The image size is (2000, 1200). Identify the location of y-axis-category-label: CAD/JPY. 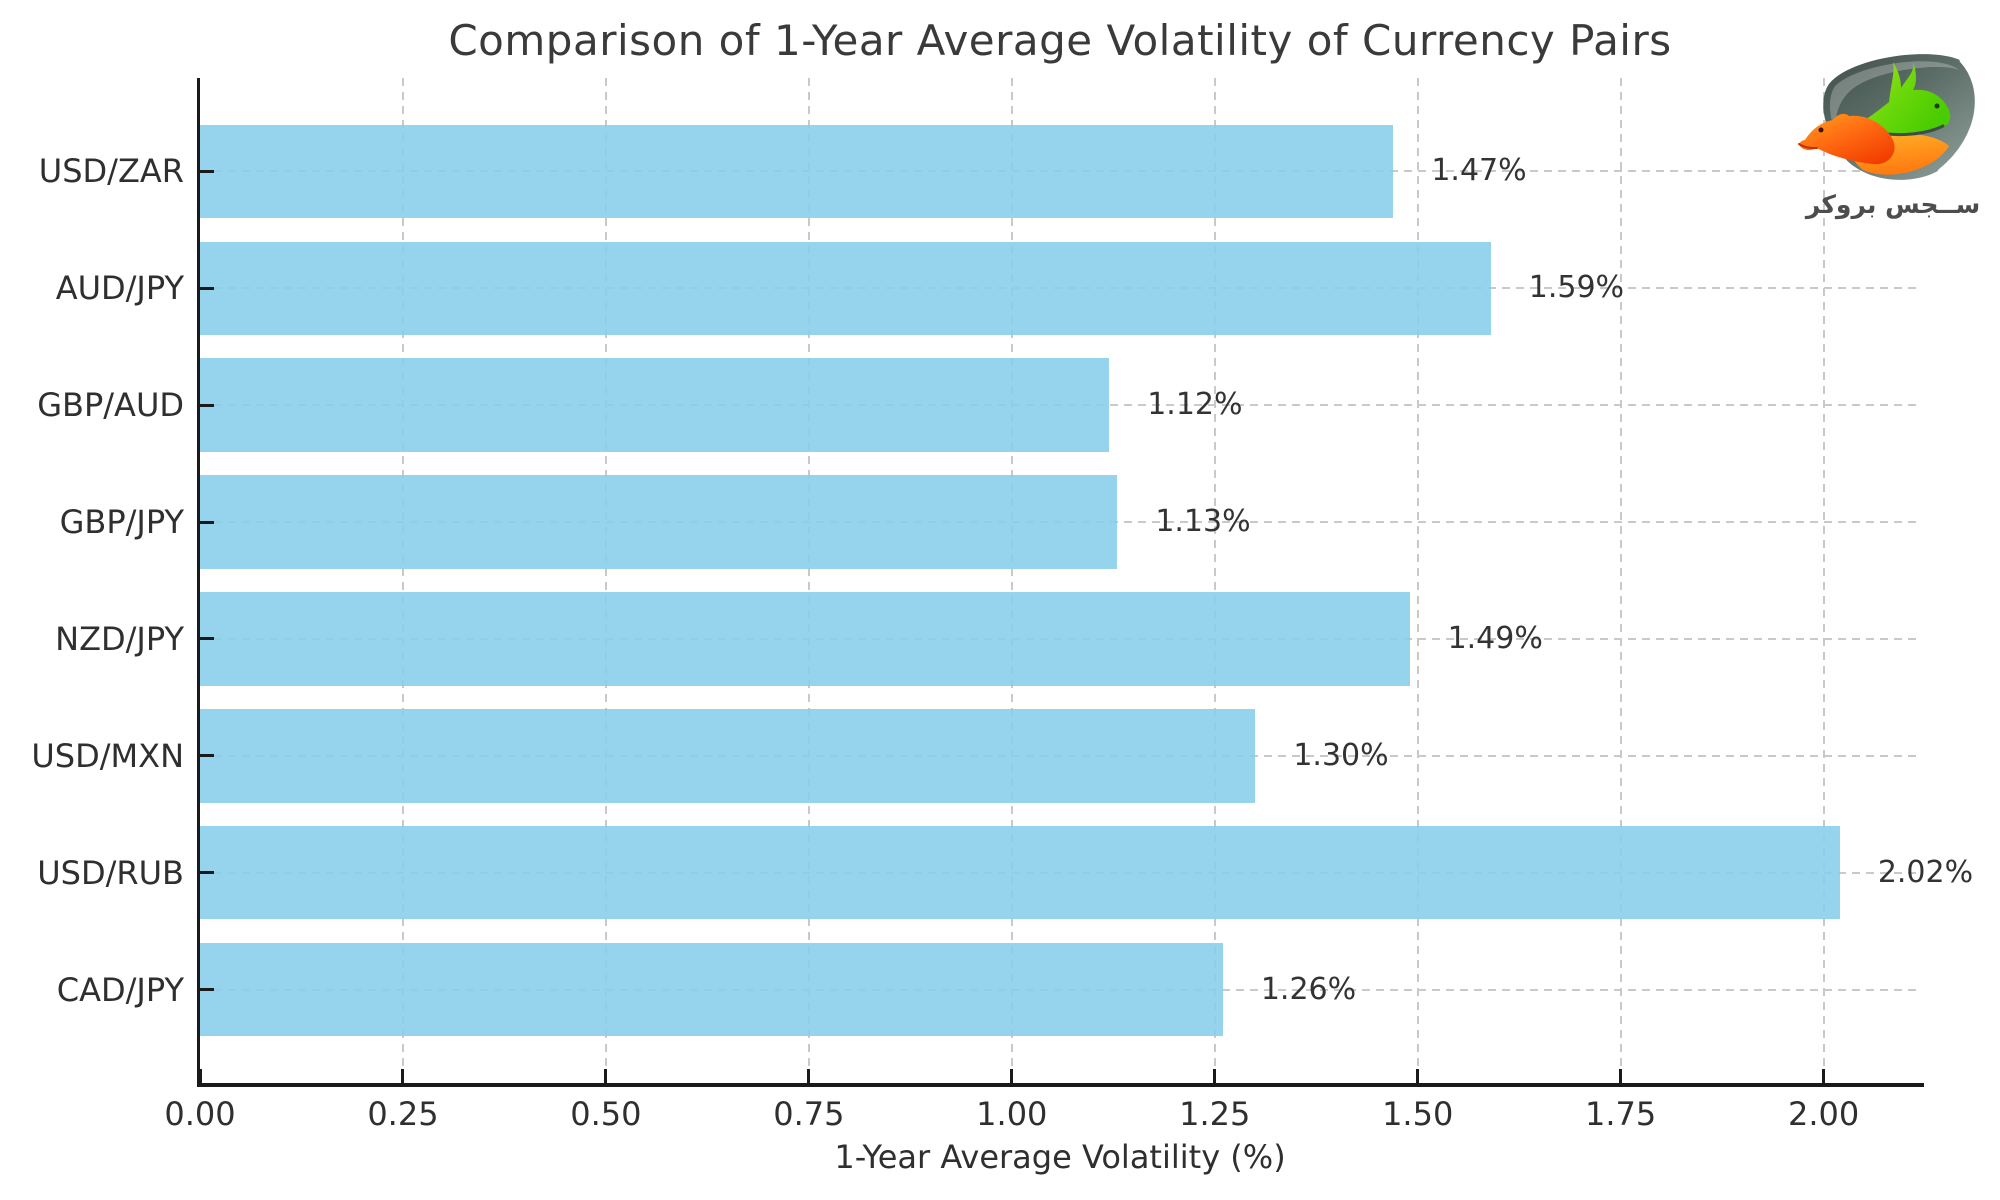
(120, 989).